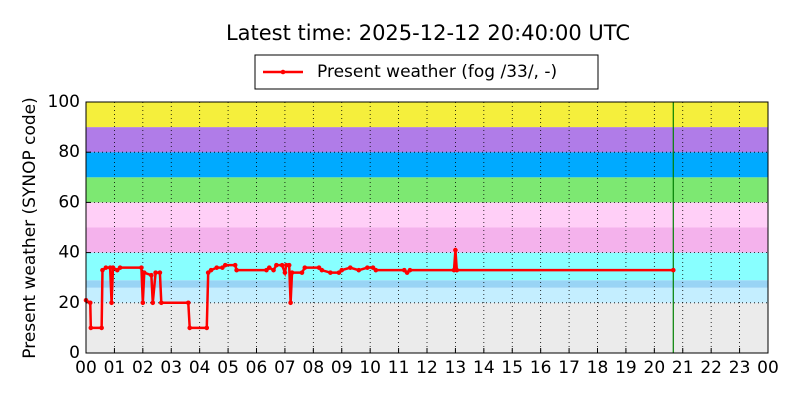 This screenshot has width=800, height=400. Describe the element at coordinates (711, 368) in the screenshot. I see `x-tick-label: 22` at that location.